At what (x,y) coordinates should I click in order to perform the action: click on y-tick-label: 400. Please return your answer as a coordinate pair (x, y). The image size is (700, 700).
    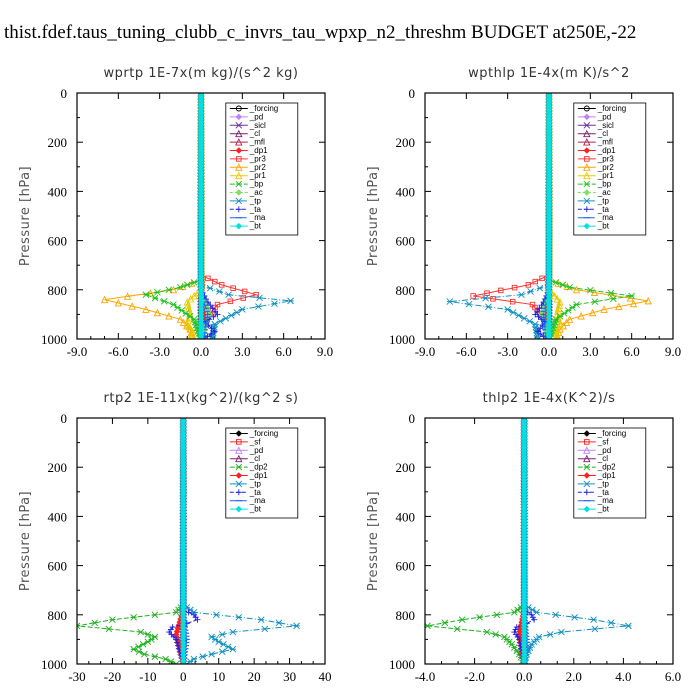
    Looking at the image, I should click on (58, 516).